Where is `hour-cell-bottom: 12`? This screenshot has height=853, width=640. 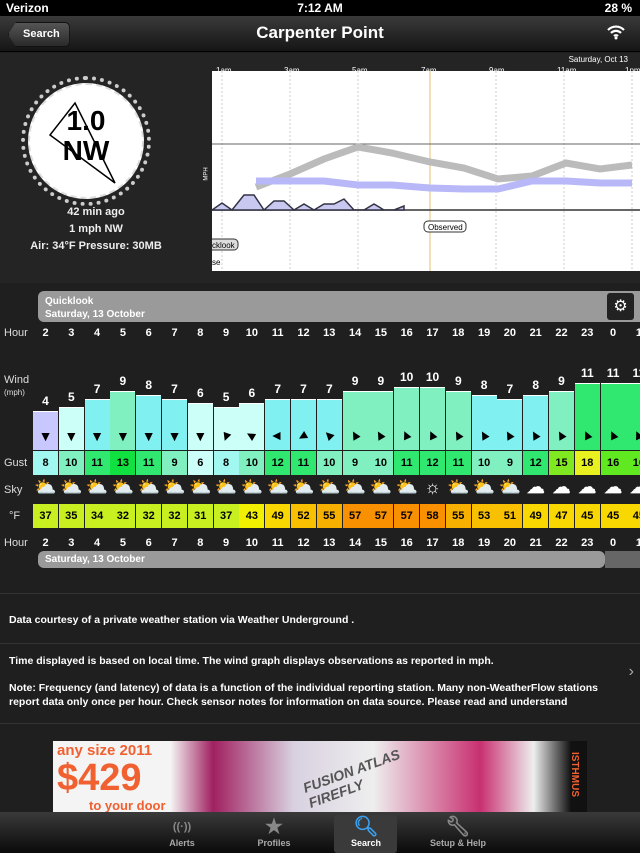 hour-cell-bottom: 12 is located at coordinates (303, 543).